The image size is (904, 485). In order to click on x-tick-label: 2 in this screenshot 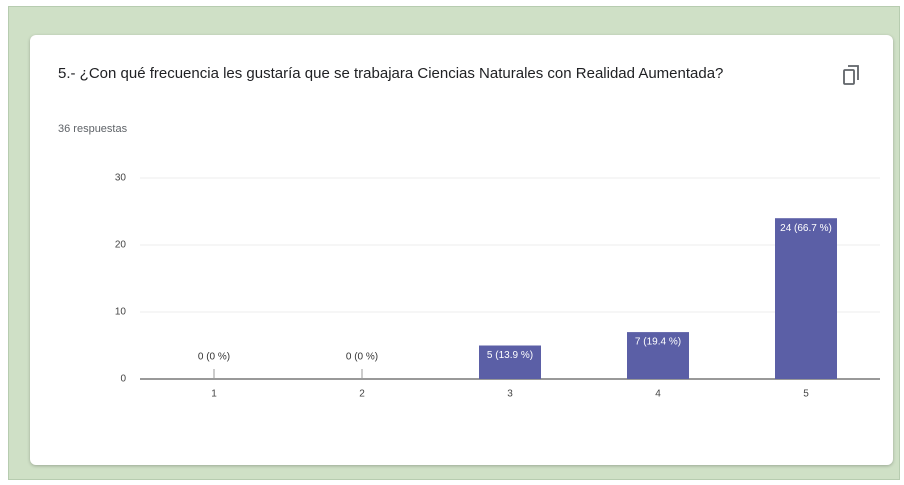, I will do `click(362, 394)`.